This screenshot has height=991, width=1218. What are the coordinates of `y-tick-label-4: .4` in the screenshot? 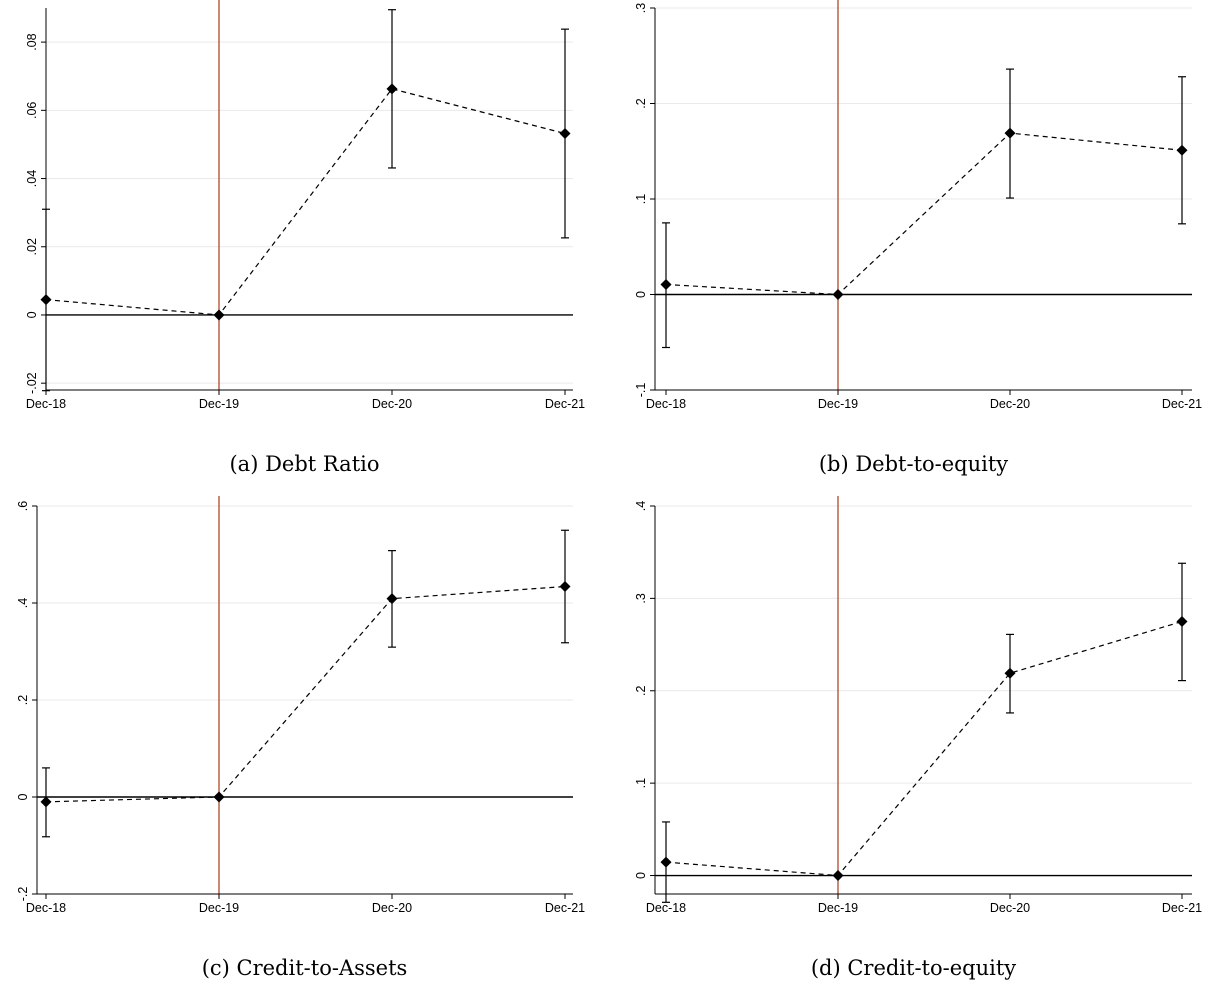 It's located at (641, 506).